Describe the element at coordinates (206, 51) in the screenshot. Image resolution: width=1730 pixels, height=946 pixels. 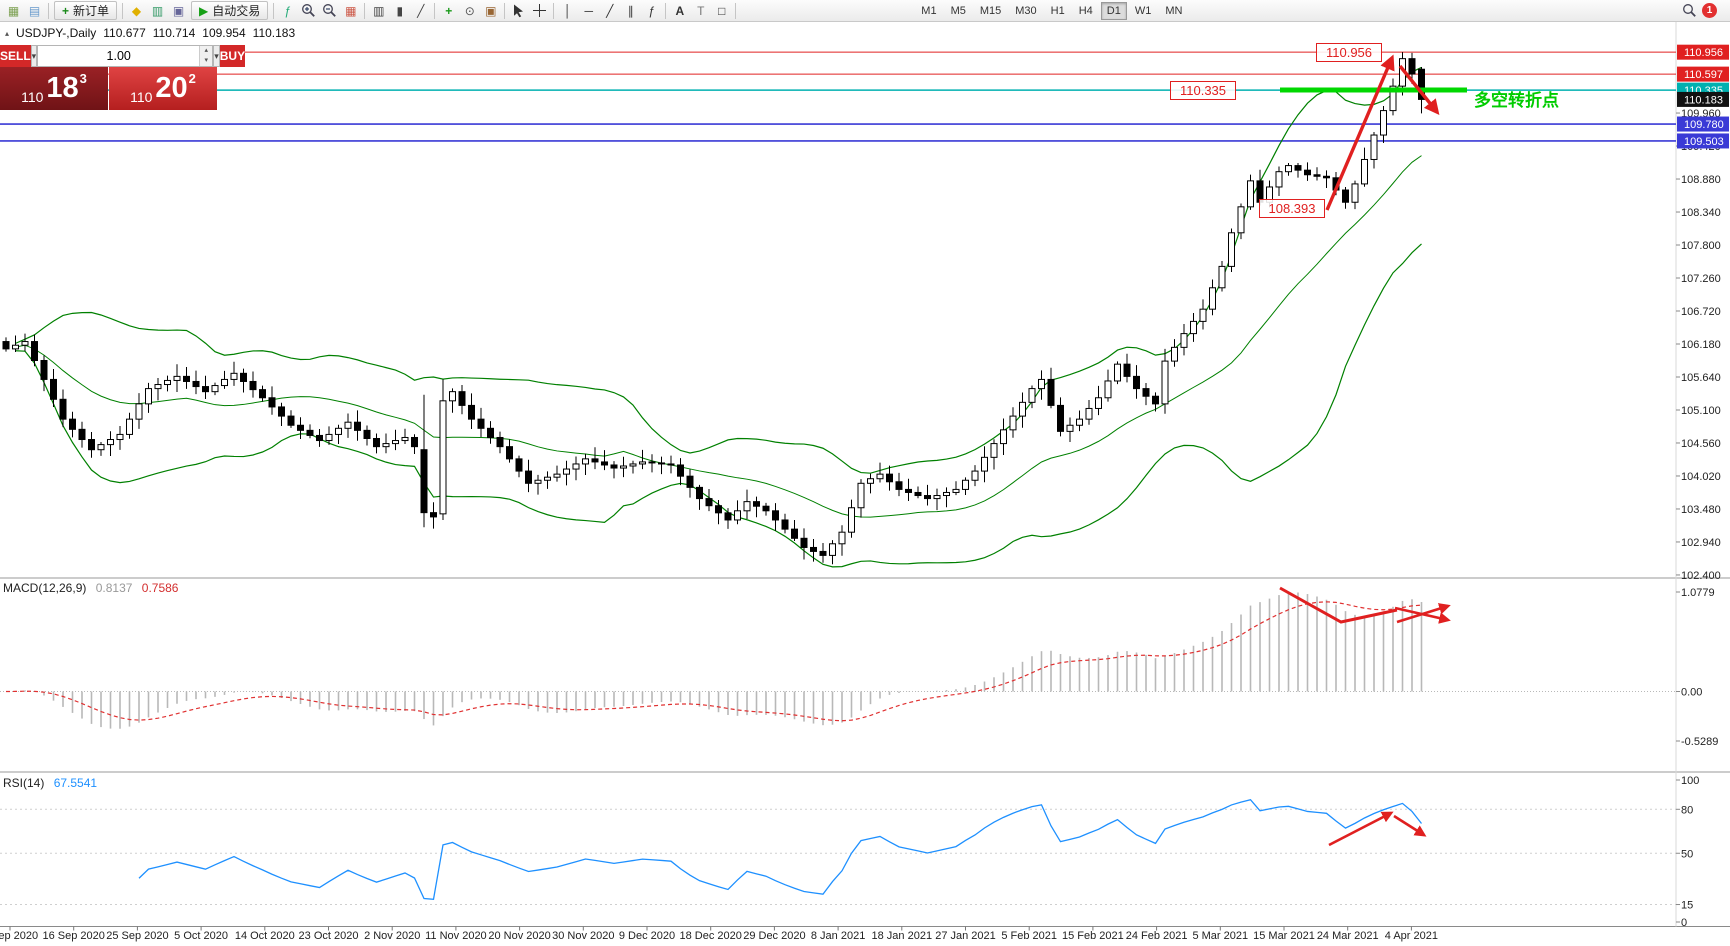
I see `lot-increase-button: ▴` at that location.